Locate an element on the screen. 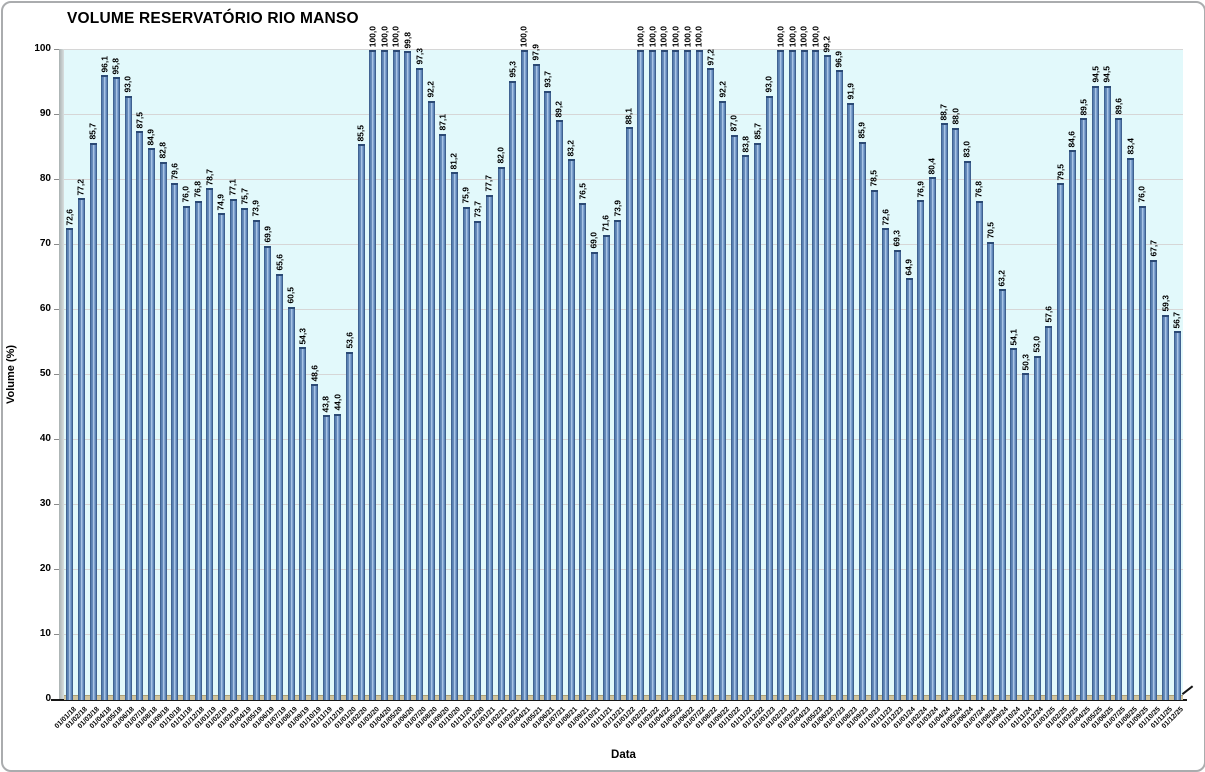 This screenshot has width=1205, height=772. bar-value-label: 76,5 is located at coordinates (582, 191).